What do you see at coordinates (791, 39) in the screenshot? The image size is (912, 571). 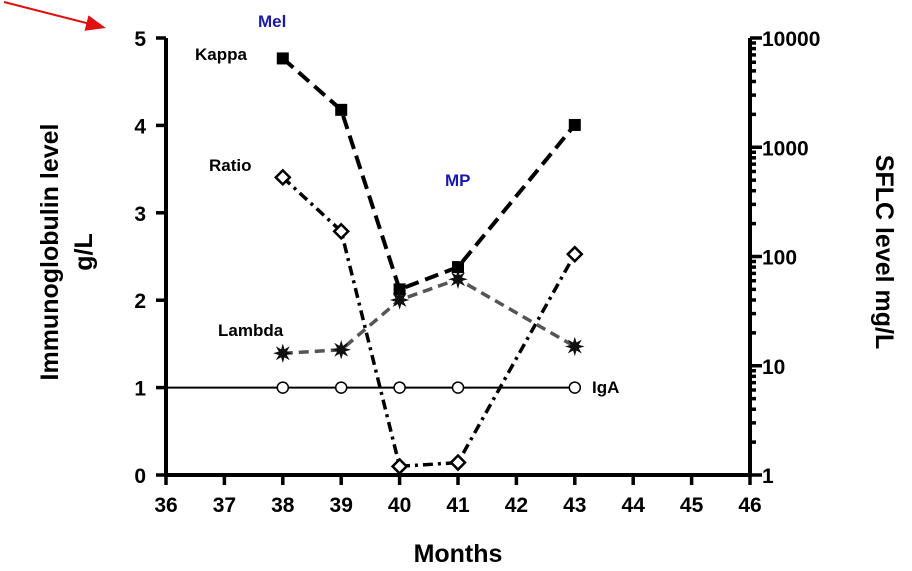 I see `y-right-tick-label: 10000` at bounding box center [791, 39].